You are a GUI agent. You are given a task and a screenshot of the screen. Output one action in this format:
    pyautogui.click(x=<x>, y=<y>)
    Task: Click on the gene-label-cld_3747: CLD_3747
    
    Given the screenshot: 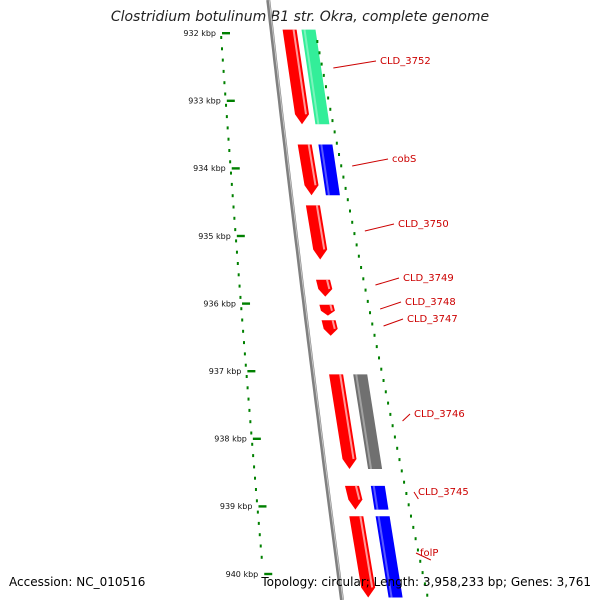 What is the action you would take?
    pyautogui.click(x=432, y=319)
    